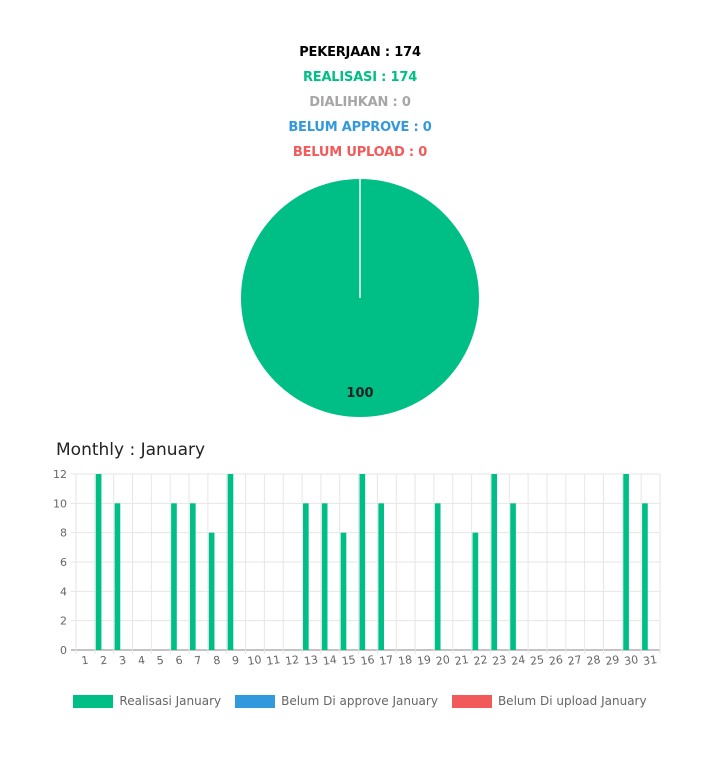  I want to click on legend-label-belum-approve: Belum Di approve January, so click(359, 701).